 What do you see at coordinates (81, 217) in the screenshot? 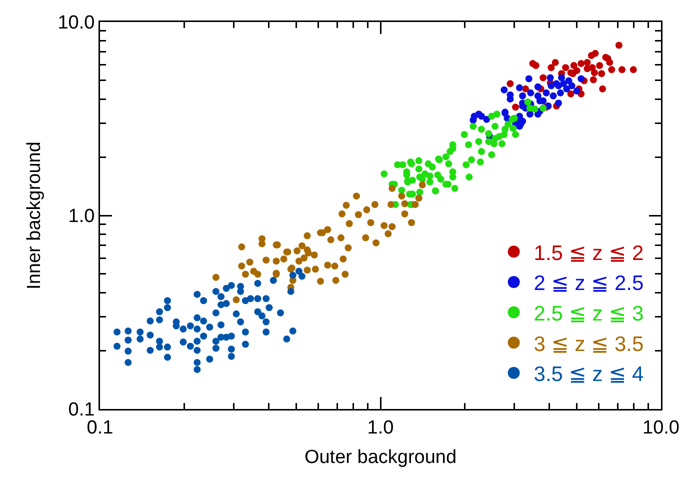
I see `y-tick-label: 1.0` at bounding box center [81, 217].